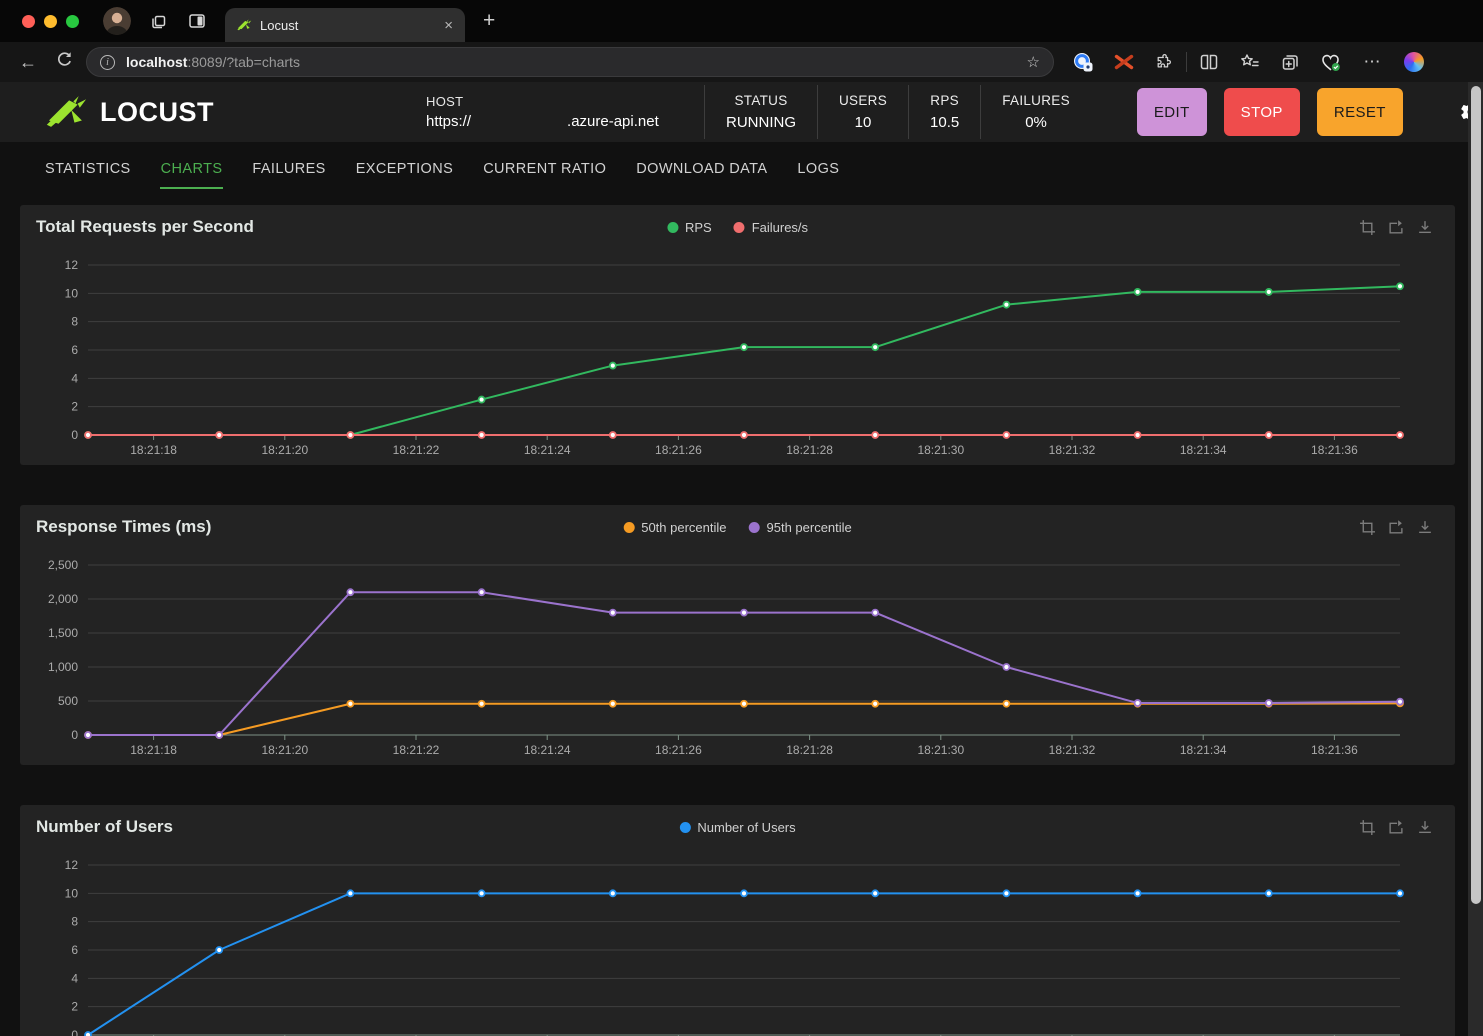 This screenshot has height=1036, width=1483. I want to click on window-controls, so click(45, 21).